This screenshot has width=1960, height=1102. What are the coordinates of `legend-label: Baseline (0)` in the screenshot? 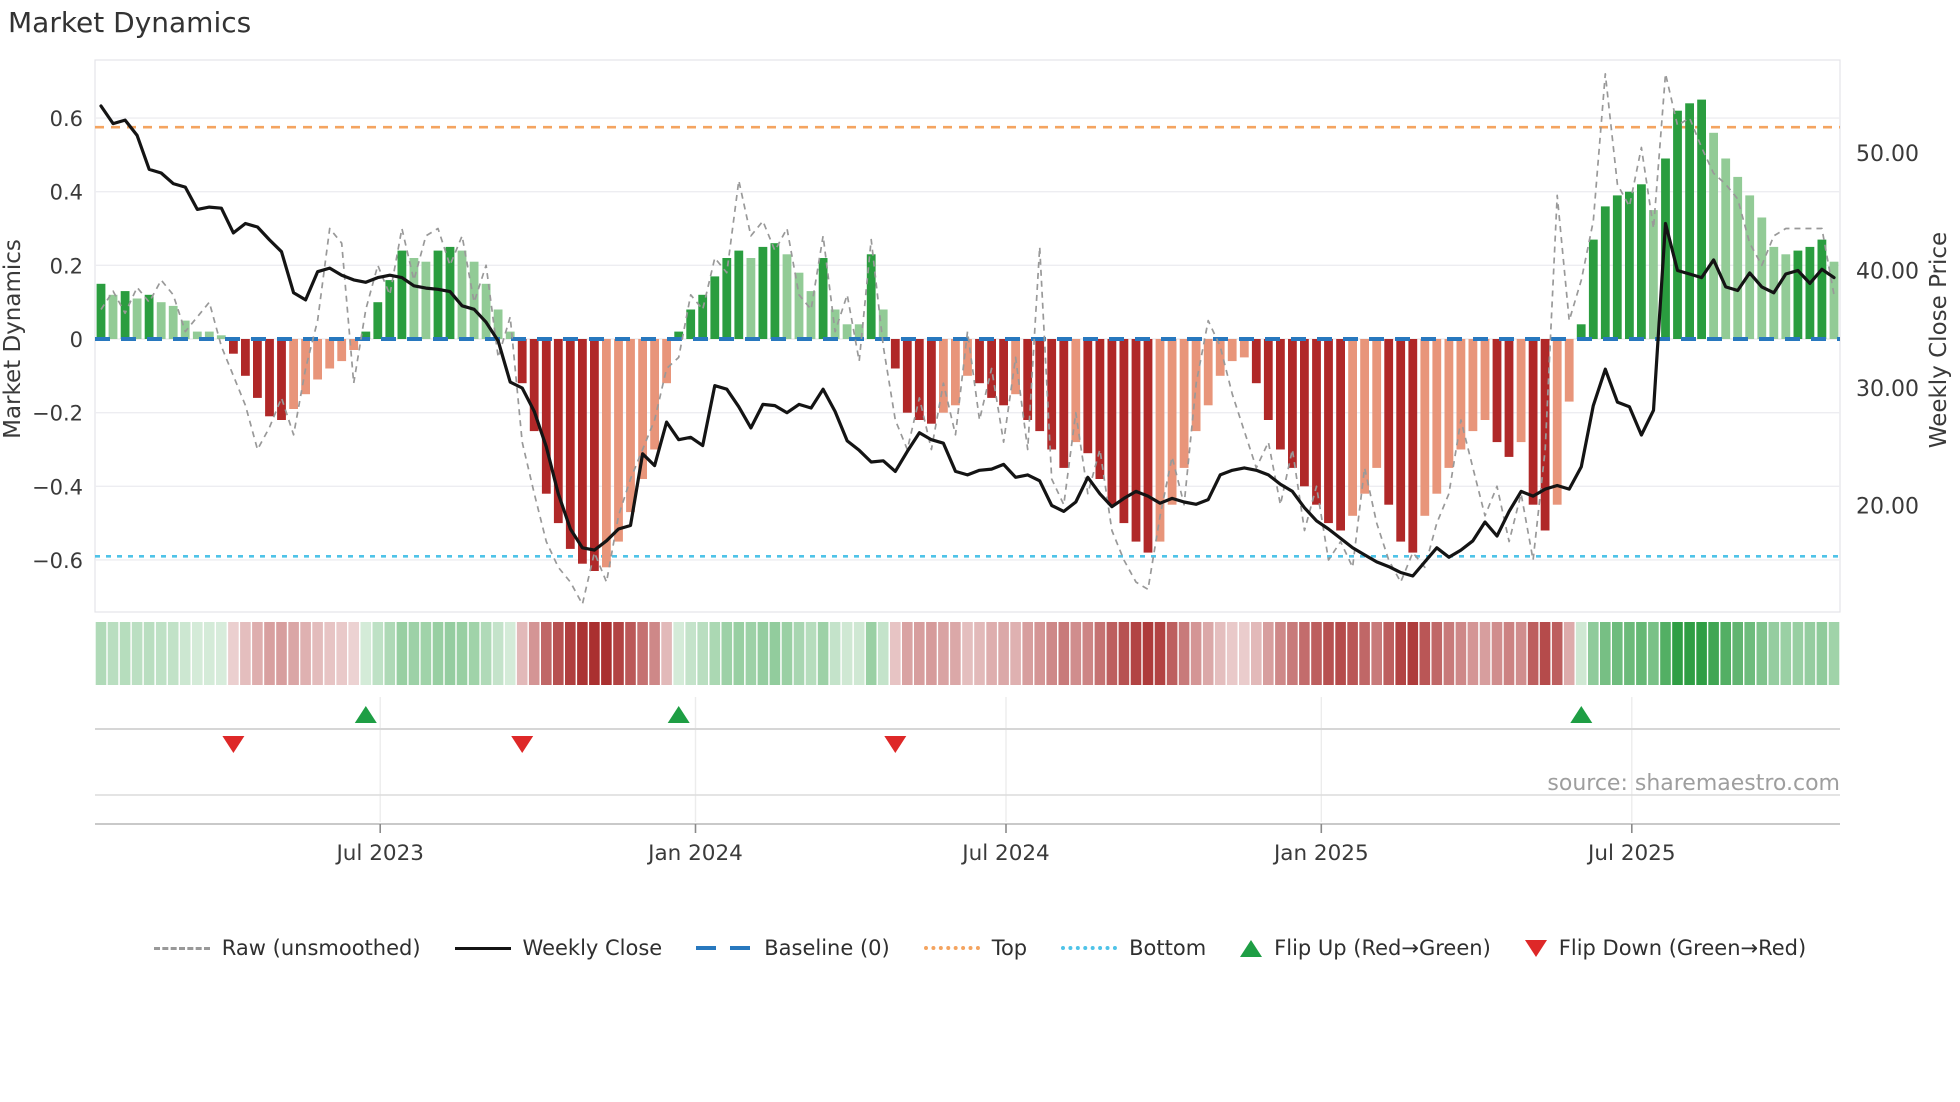 It's located at (827, 948).